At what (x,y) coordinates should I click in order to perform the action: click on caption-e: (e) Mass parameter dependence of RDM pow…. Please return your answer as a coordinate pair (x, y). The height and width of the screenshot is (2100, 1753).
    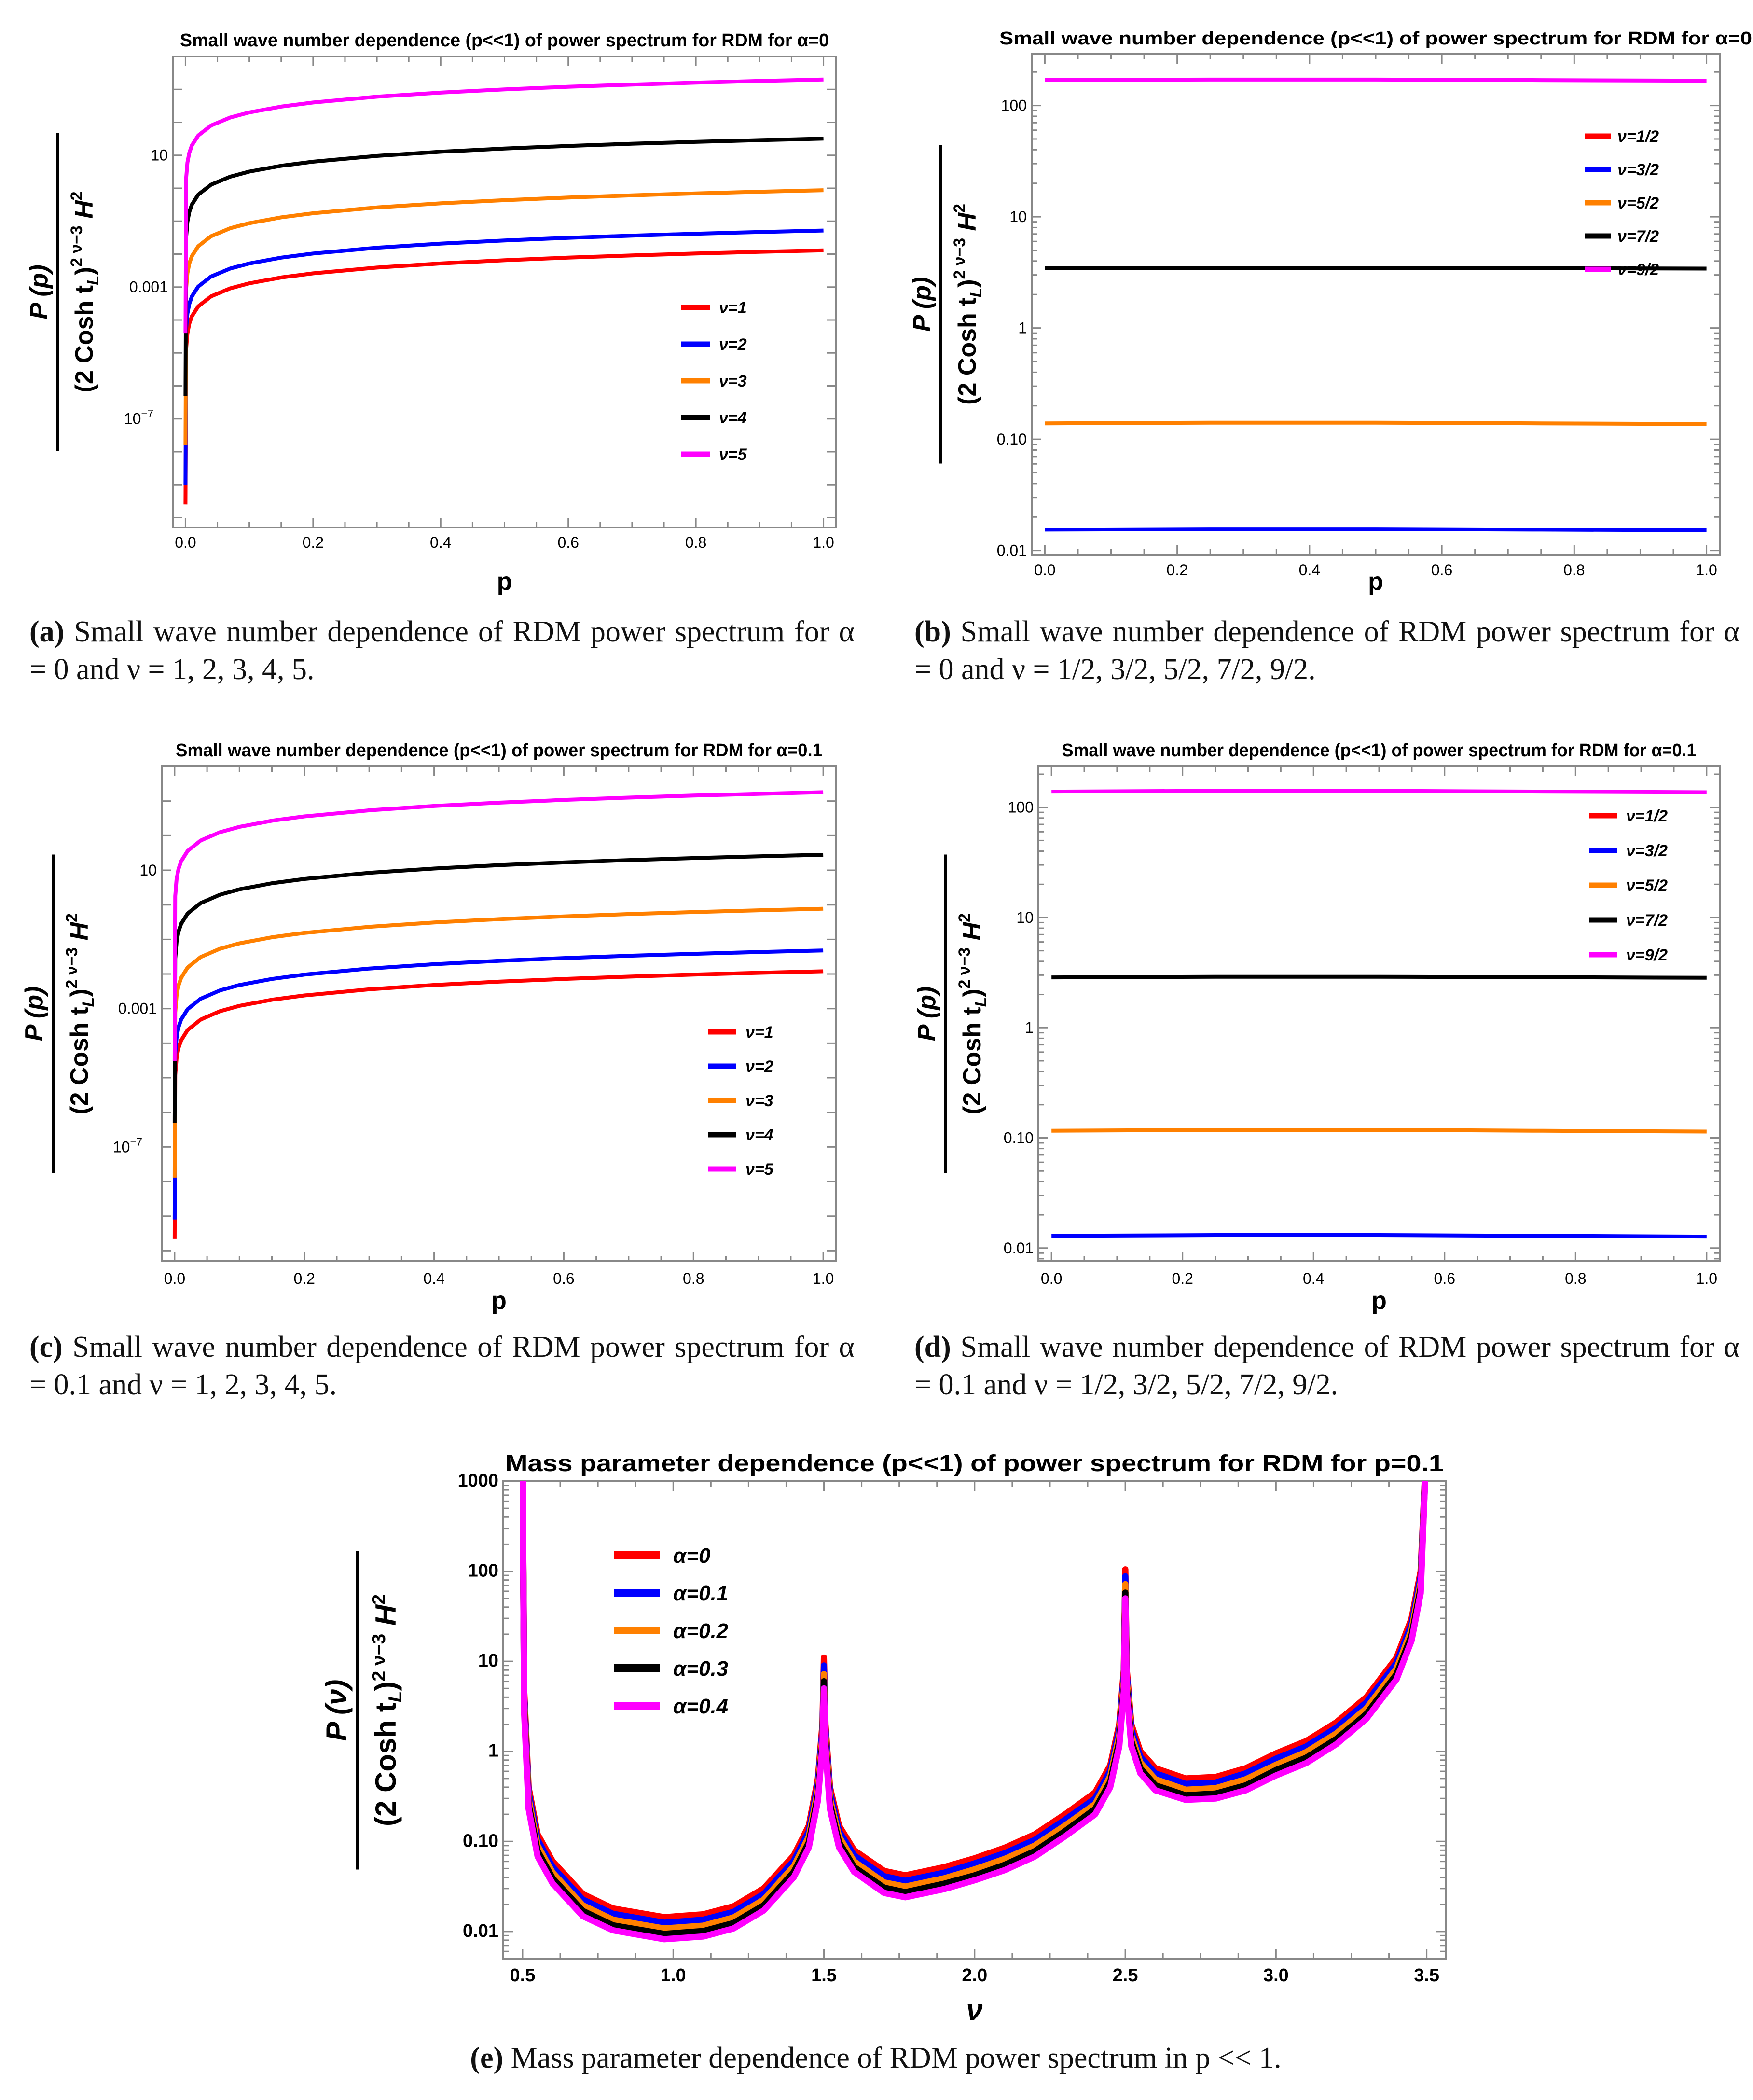
    Looking at the image, I should click on (876, 2058).